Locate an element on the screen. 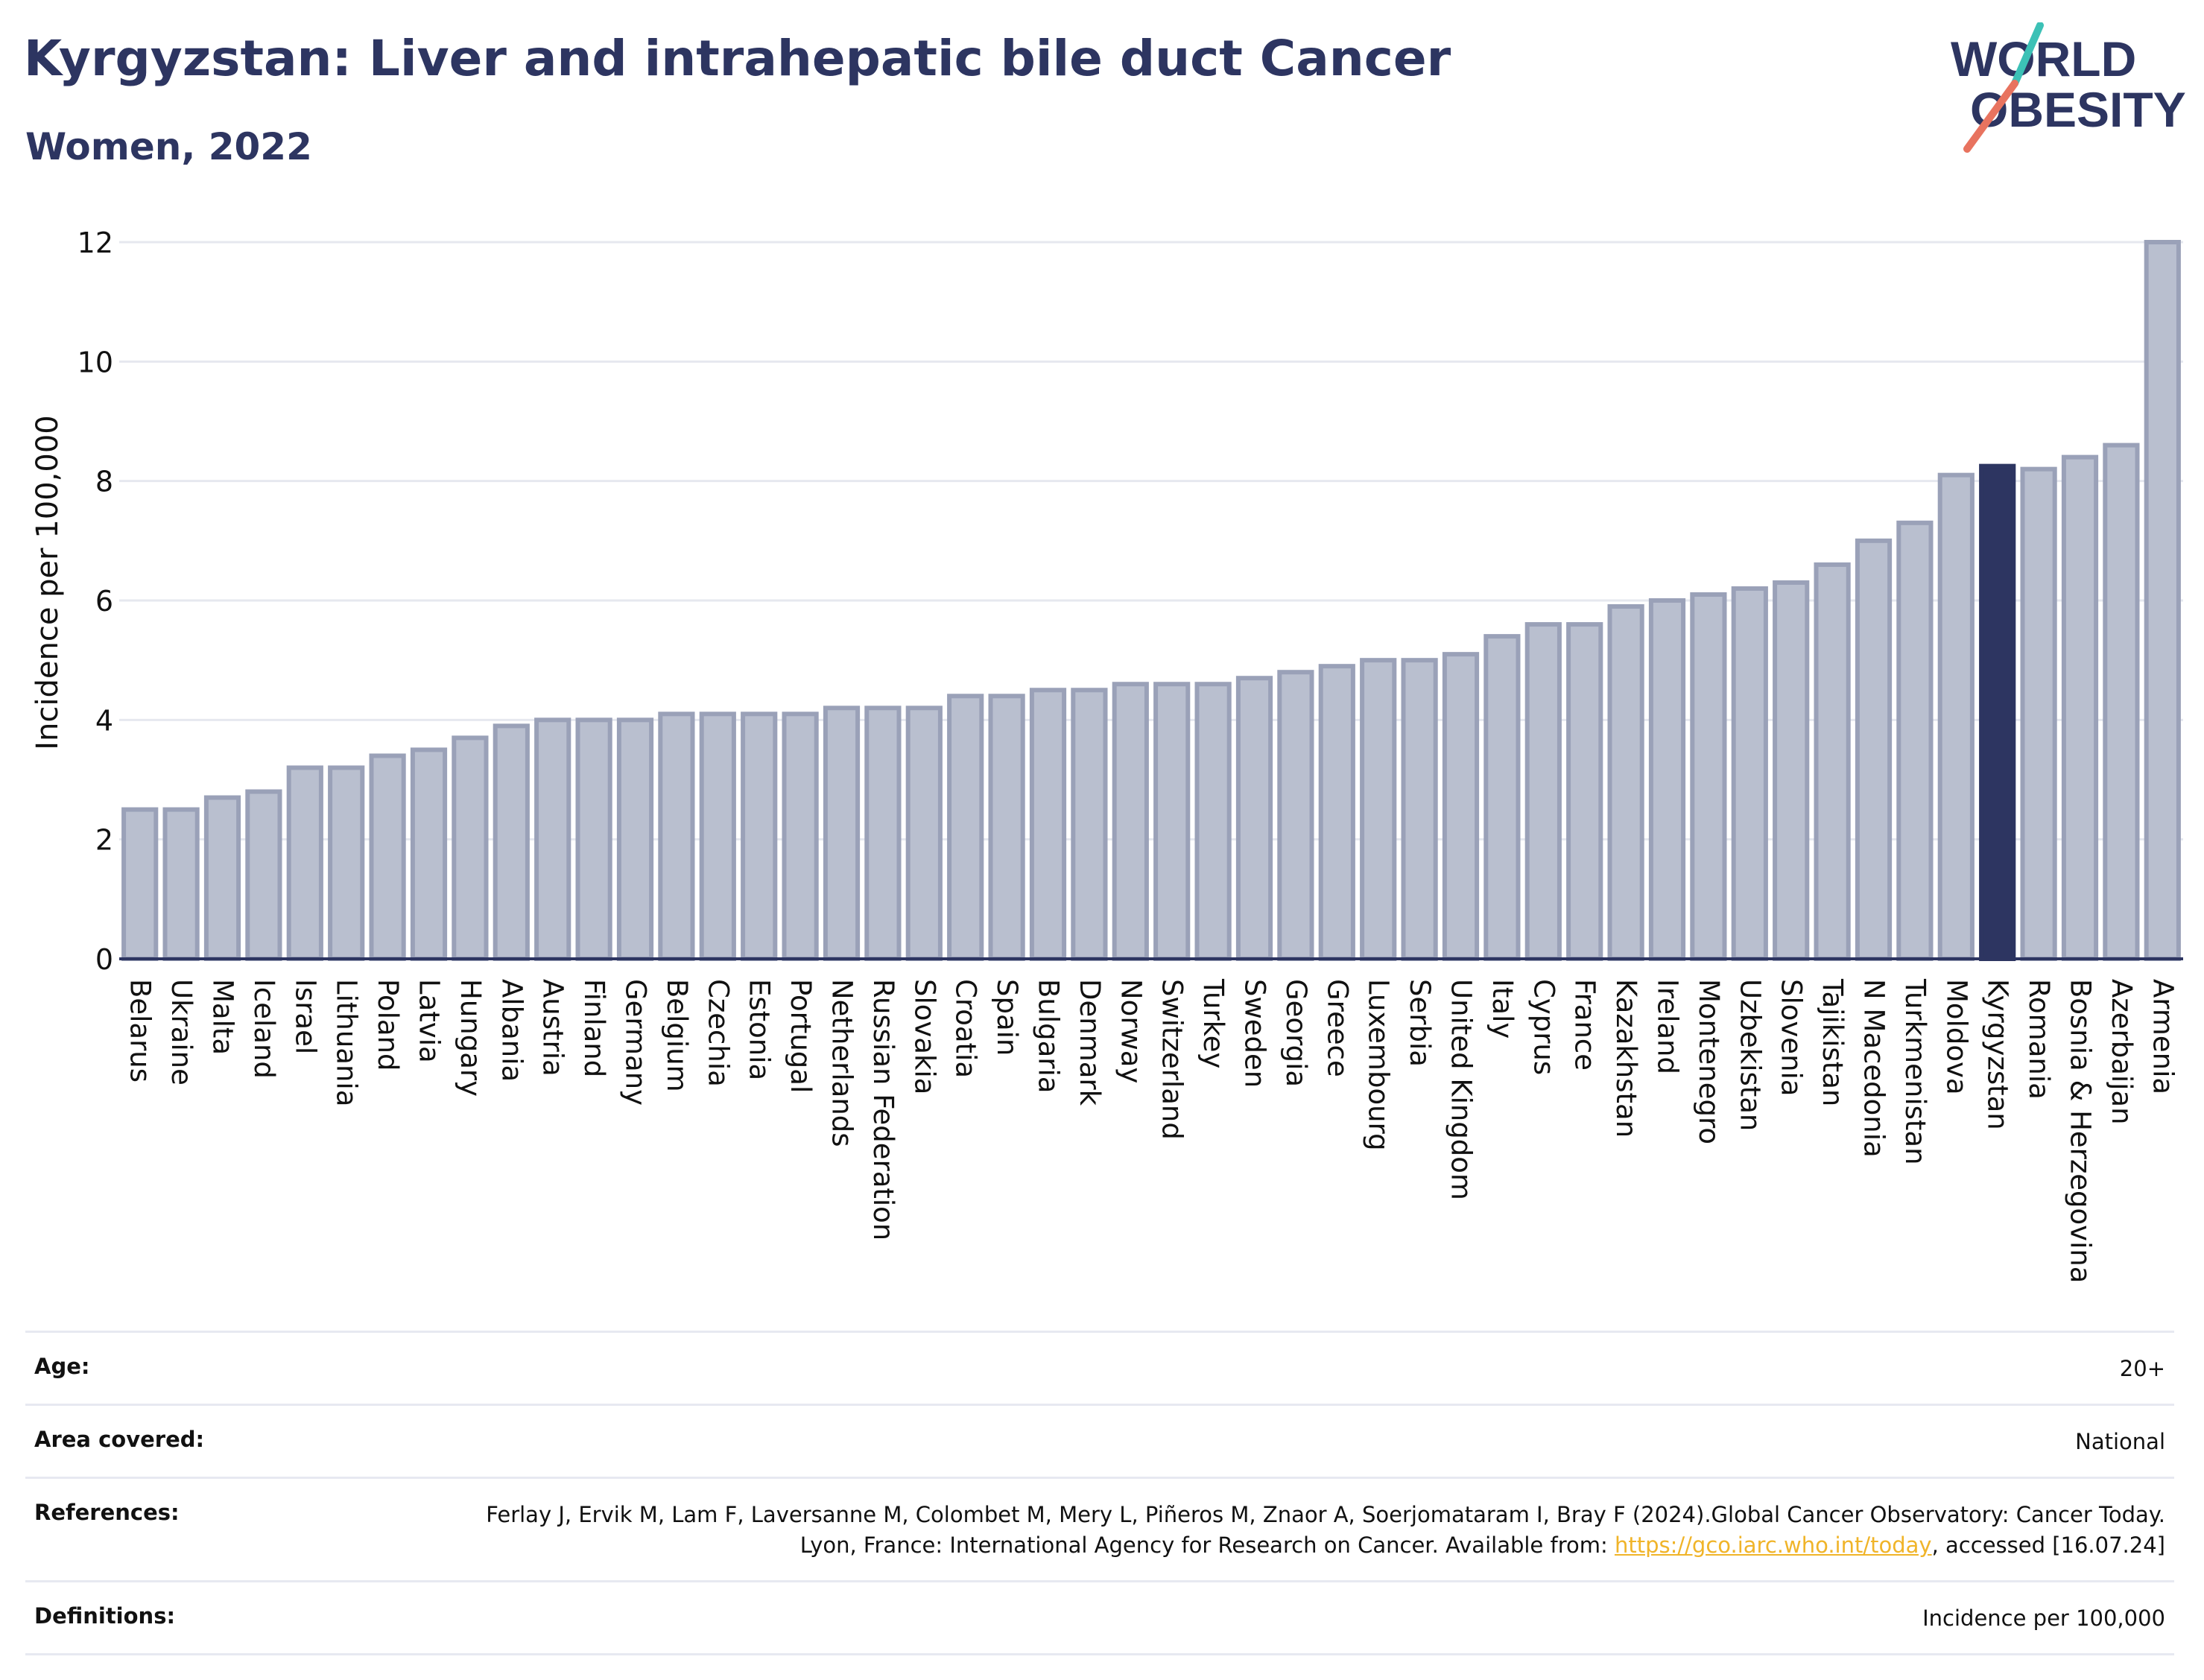 Image resolution: width=2204 pixels, height=1680 pixels. y-tick-label: 8 is located at coordinates (104, 482).